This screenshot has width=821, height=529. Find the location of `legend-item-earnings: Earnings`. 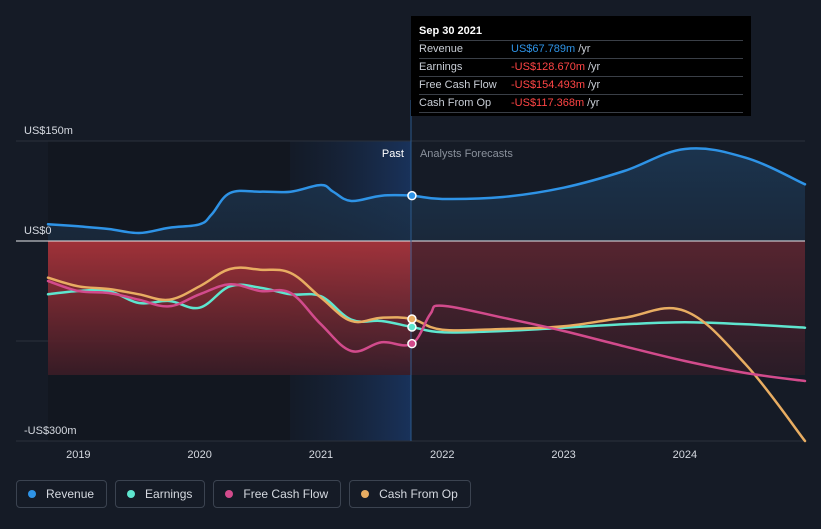

legend-item-earnings: Earnings is located at coordinates (160, 494).